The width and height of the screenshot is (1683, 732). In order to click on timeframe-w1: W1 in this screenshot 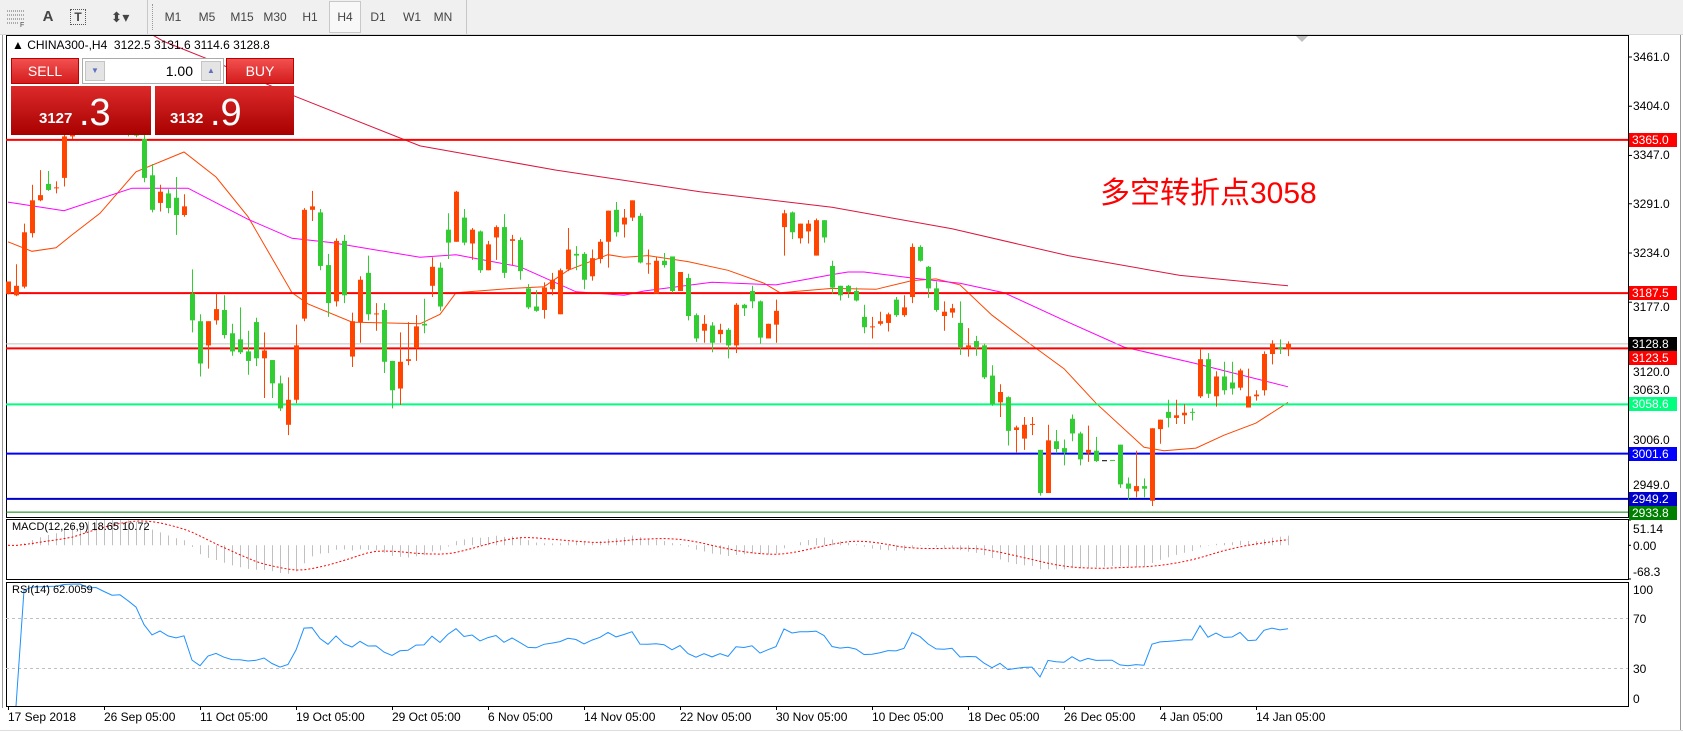, I will do `click(412, 17)`.